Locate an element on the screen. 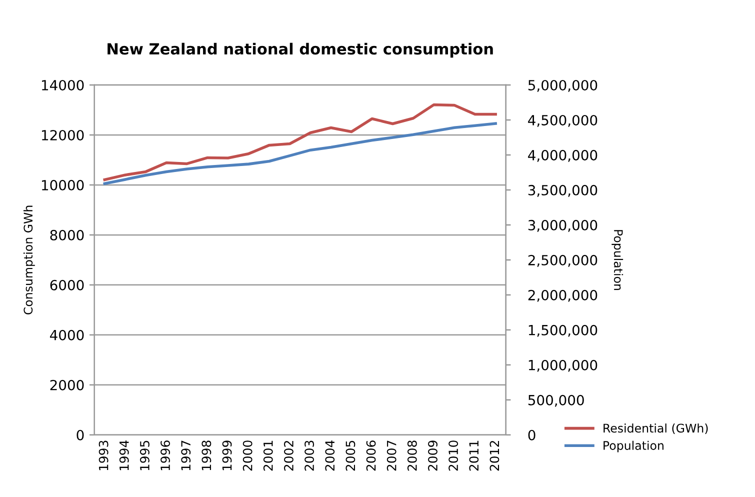  y2-tick-label: 3,000,000 is located at coordinates (563, 226).